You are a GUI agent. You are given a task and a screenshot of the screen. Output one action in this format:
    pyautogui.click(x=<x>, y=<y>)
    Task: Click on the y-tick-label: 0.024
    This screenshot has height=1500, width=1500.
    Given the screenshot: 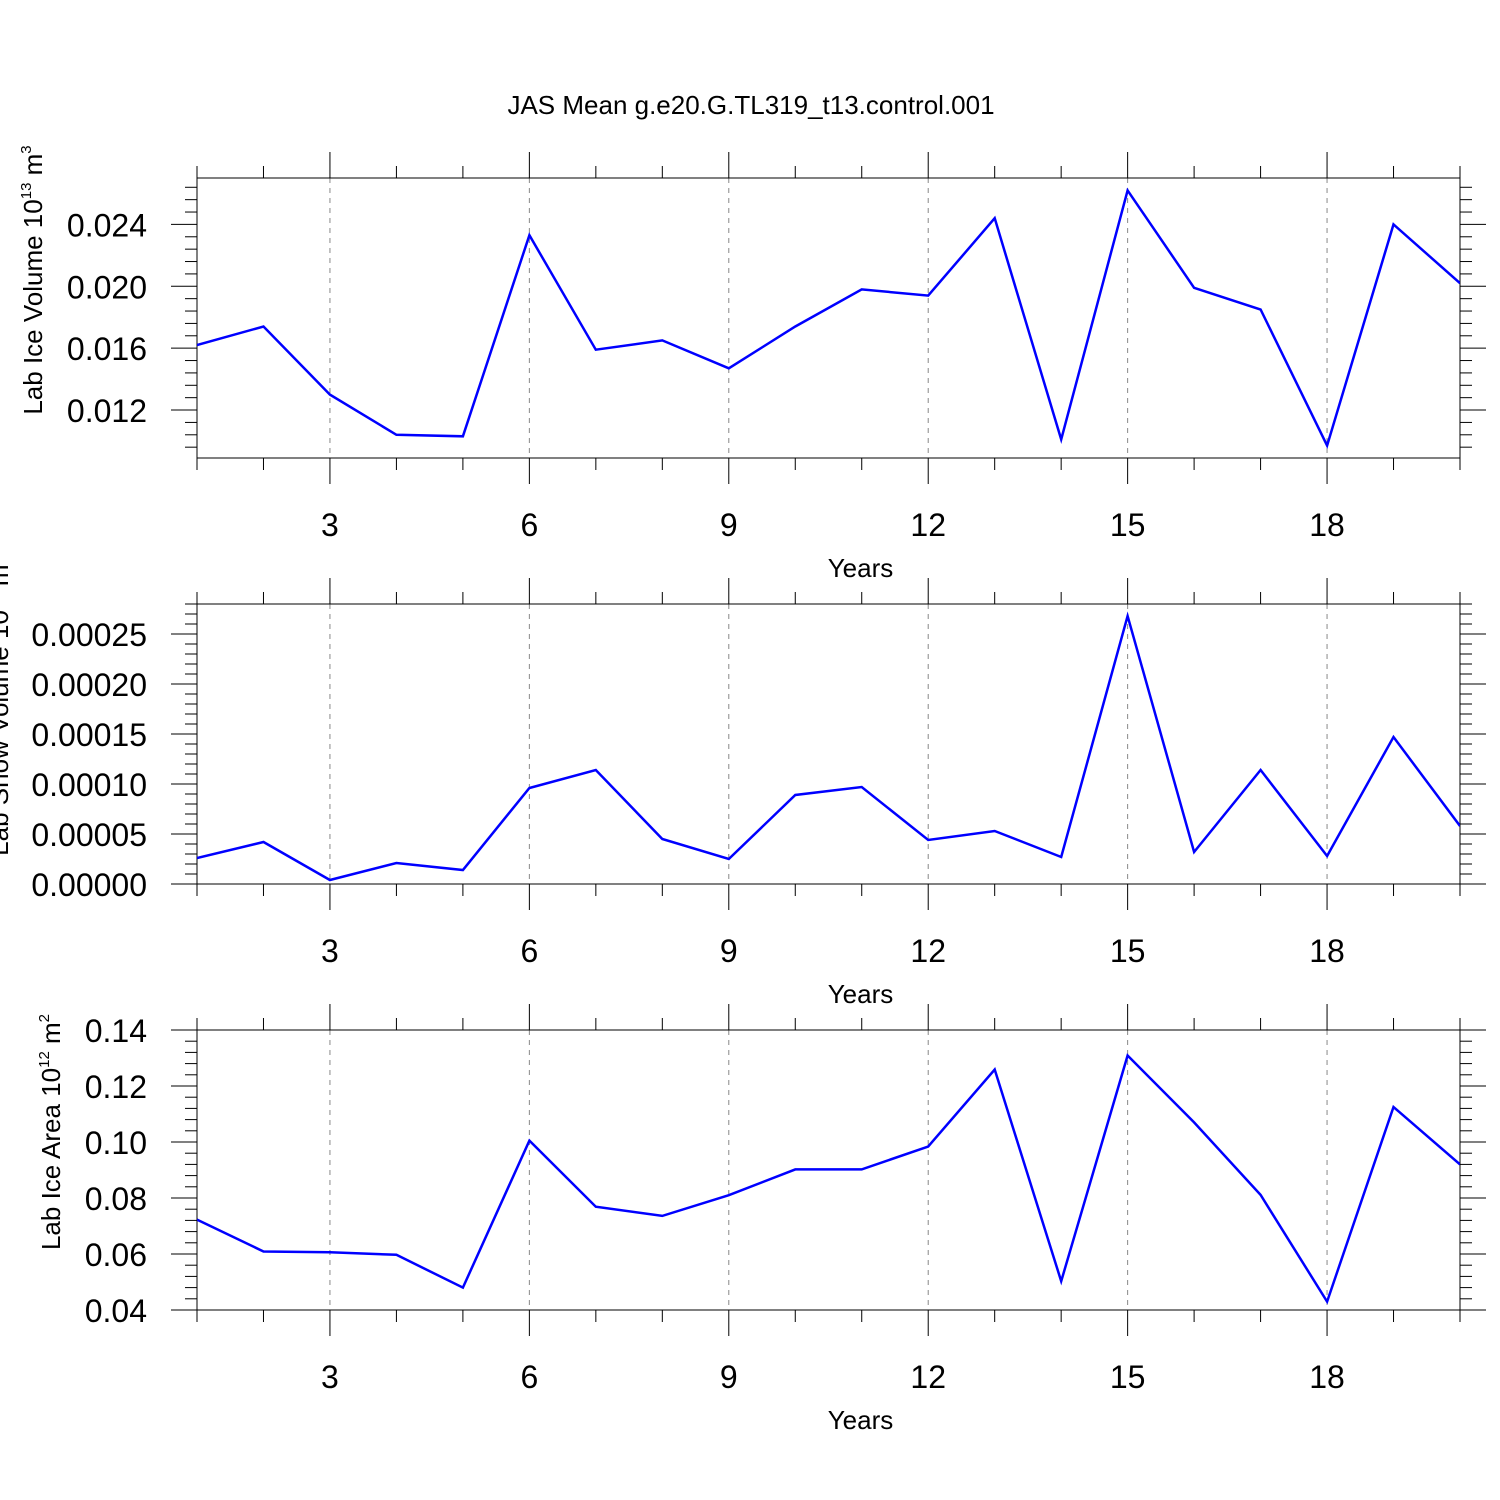 What is the action you would take?
    pyautogui.click(x=107, y=225)
    